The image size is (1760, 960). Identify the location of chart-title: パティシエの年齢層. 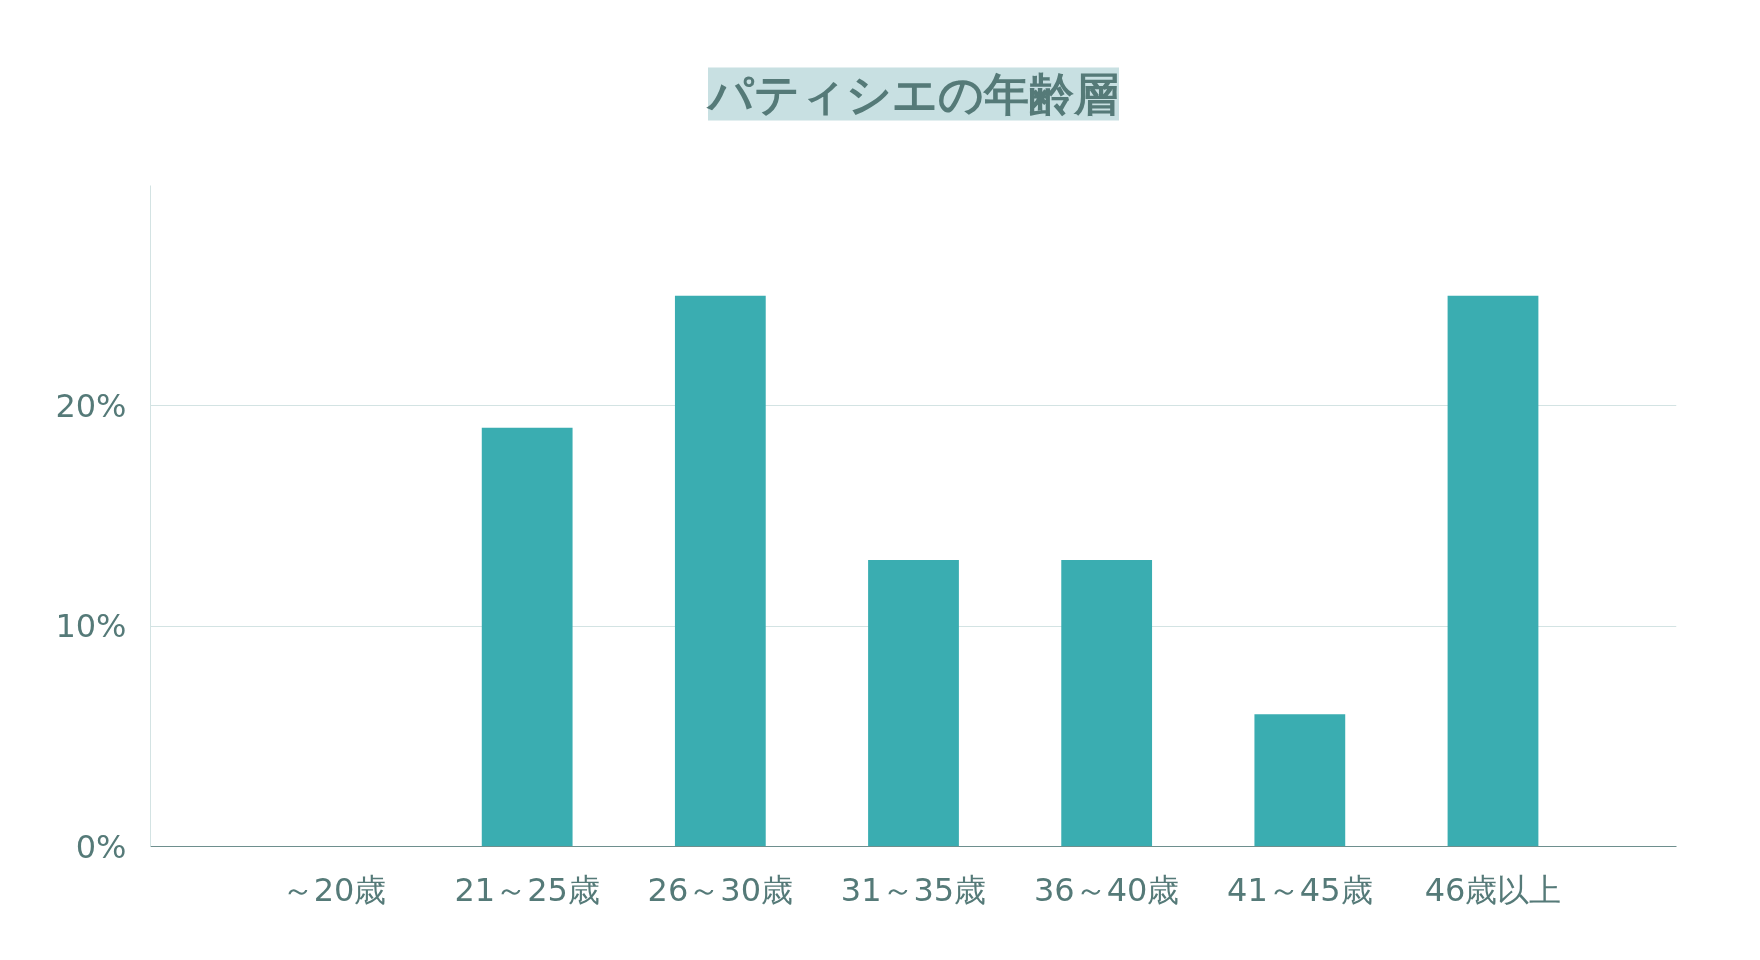
(912, 94).